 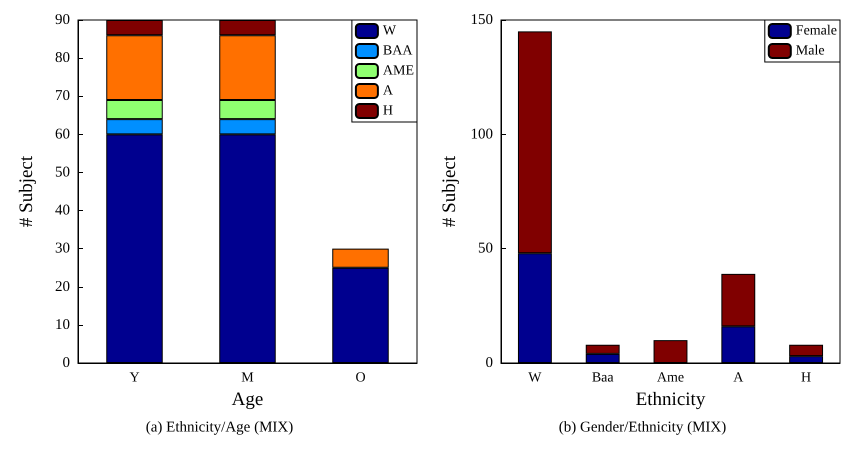 I want to click on legend-label: AME, so click(x=398, y=71).